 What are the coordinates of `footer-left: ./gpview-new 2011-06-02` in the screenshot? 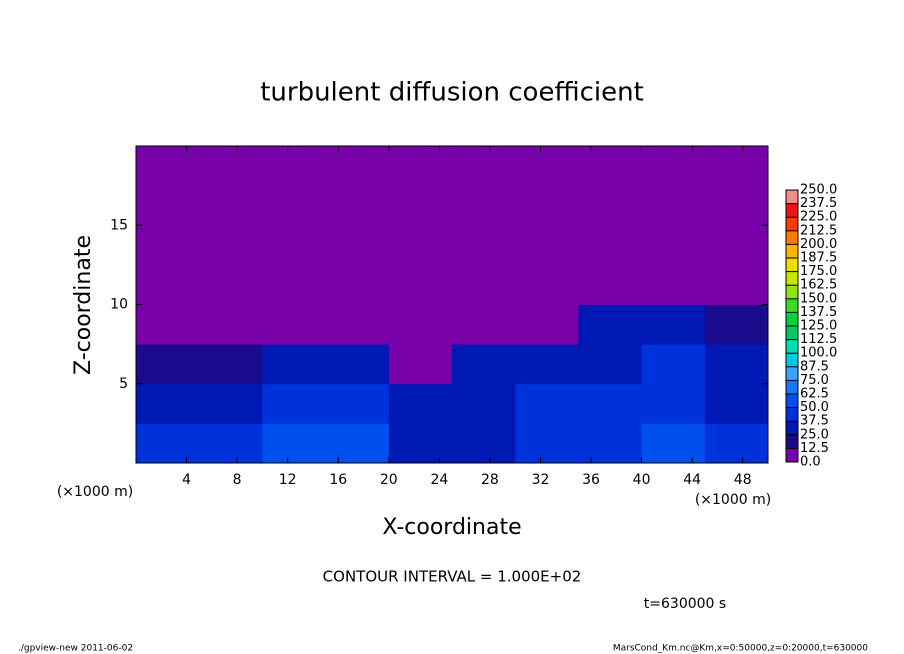 It's located at (75, 649).